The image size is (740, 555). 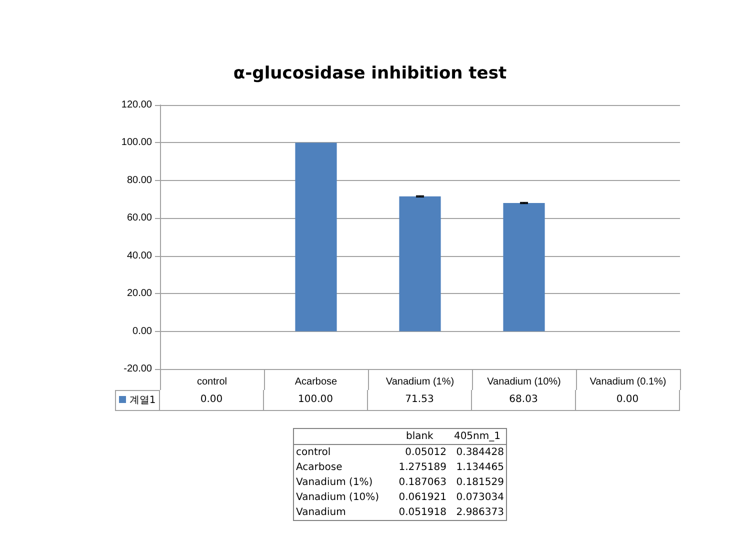 I want to click on y-tick-label: 120.00, so click(x=136, y=105).